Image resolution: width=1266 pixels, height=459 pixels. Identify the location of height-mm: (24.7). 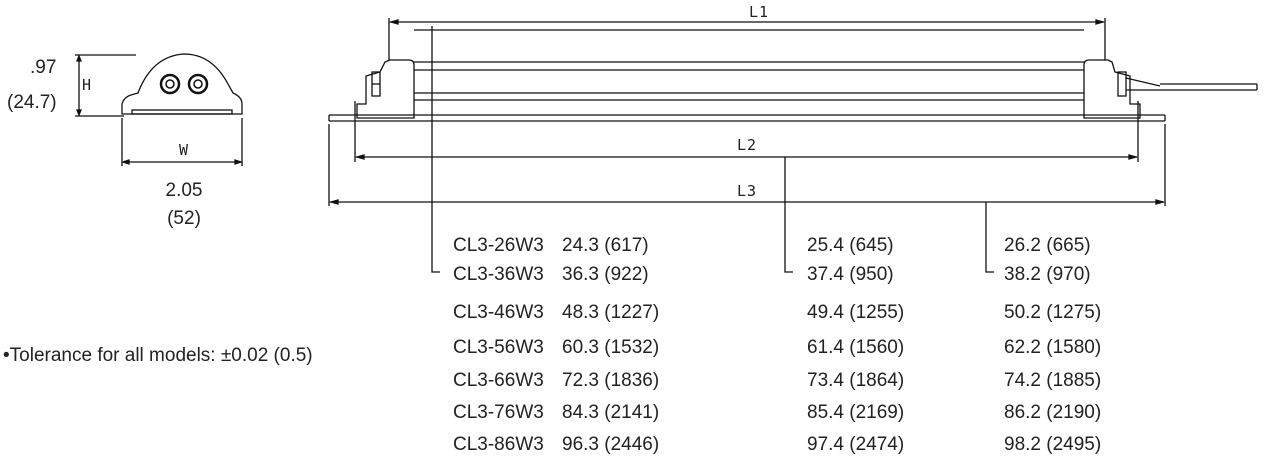
(32, 102).